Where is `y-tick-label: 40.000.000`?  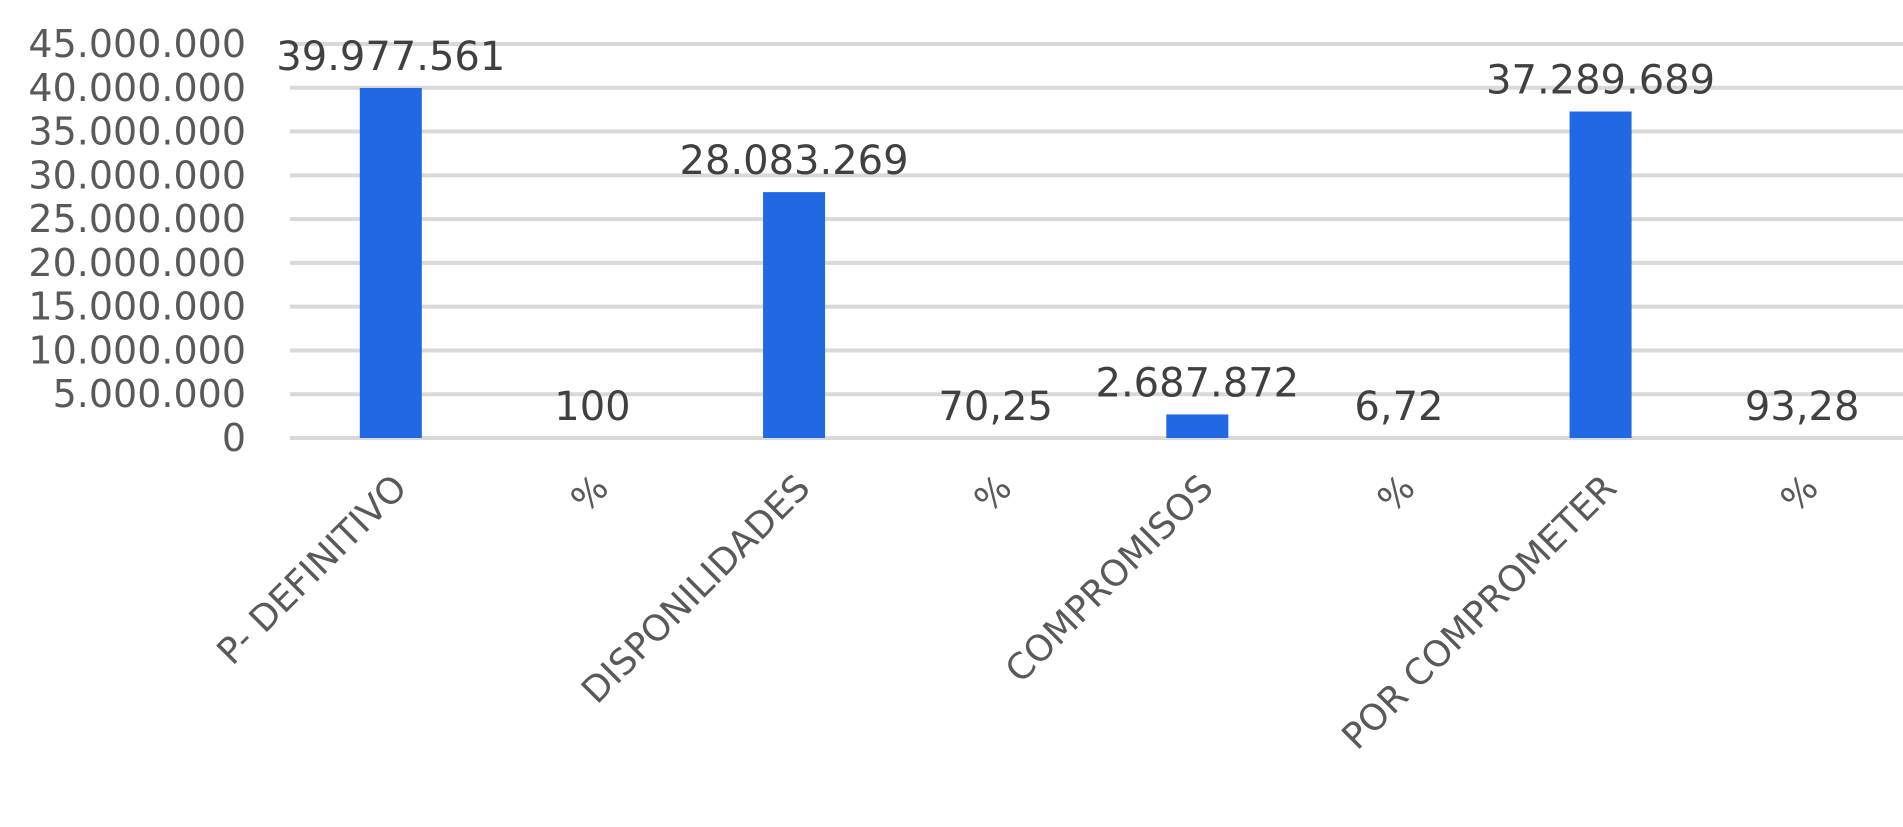
y-tick-label: 40.000.000 is located at coordinates (137, 88).